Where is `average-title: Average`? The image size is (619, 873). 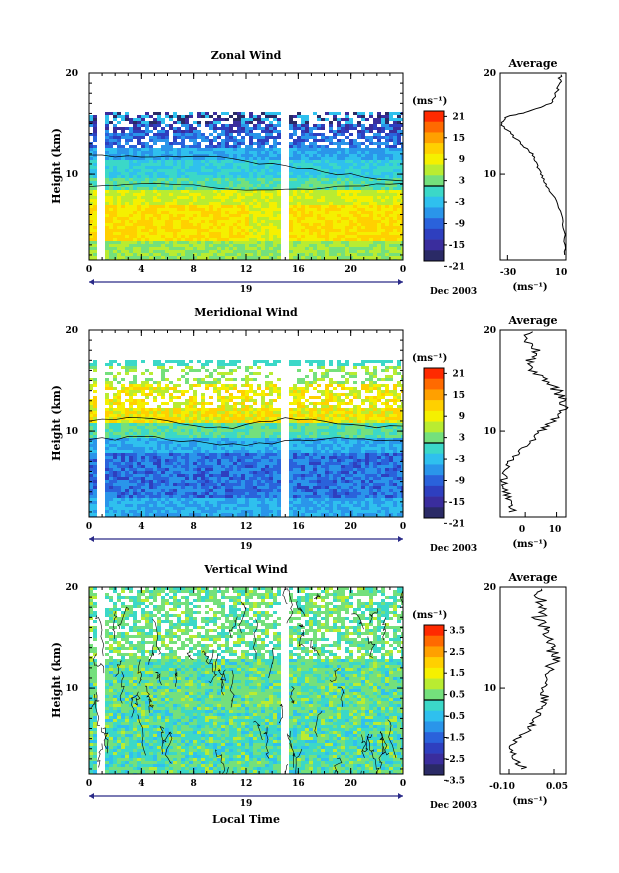 average-title: Average is located at coordinates (532, 63).